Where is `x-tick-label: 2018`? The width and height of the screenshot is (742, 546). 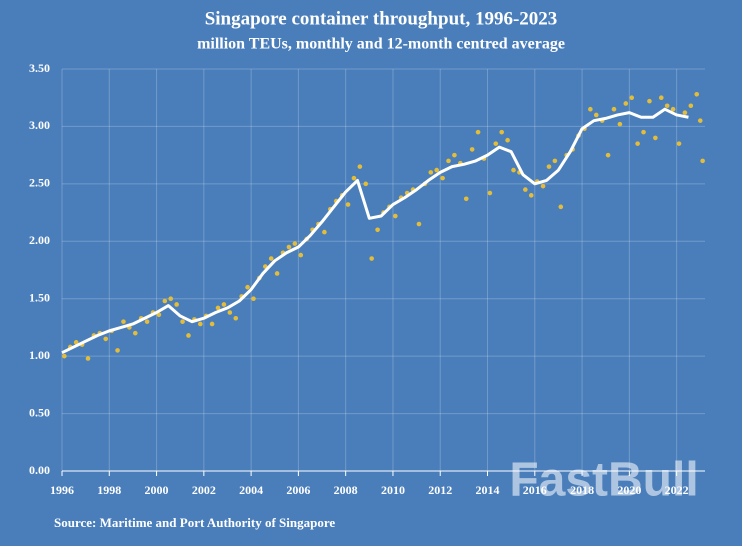 x-tick-label: 2018 is located at coordinates (582, 490).